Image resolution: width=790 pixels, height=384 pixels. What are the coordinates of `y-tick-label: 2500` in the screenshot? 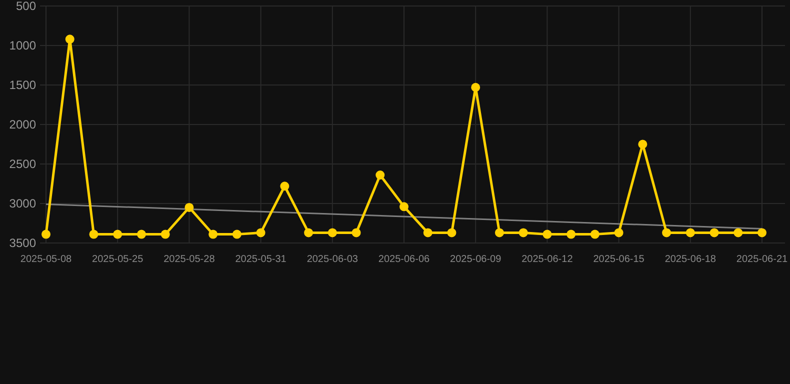 It's located at (22, 164).